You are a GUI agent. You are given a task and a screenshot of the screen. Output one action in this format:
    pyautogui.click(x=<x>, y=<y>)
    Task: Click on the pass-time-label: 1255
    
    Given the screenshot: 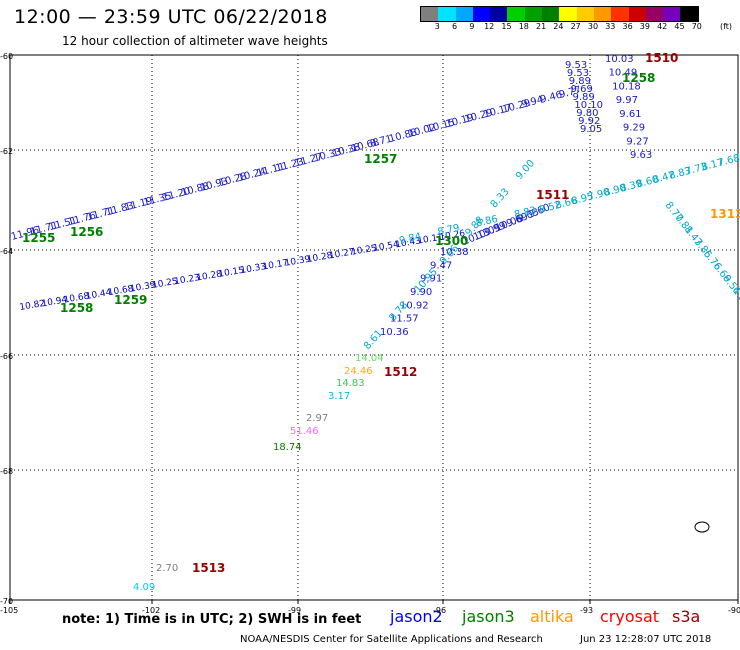 What is the action you would take?
    pyautogui.click(x=38, y=238)
    